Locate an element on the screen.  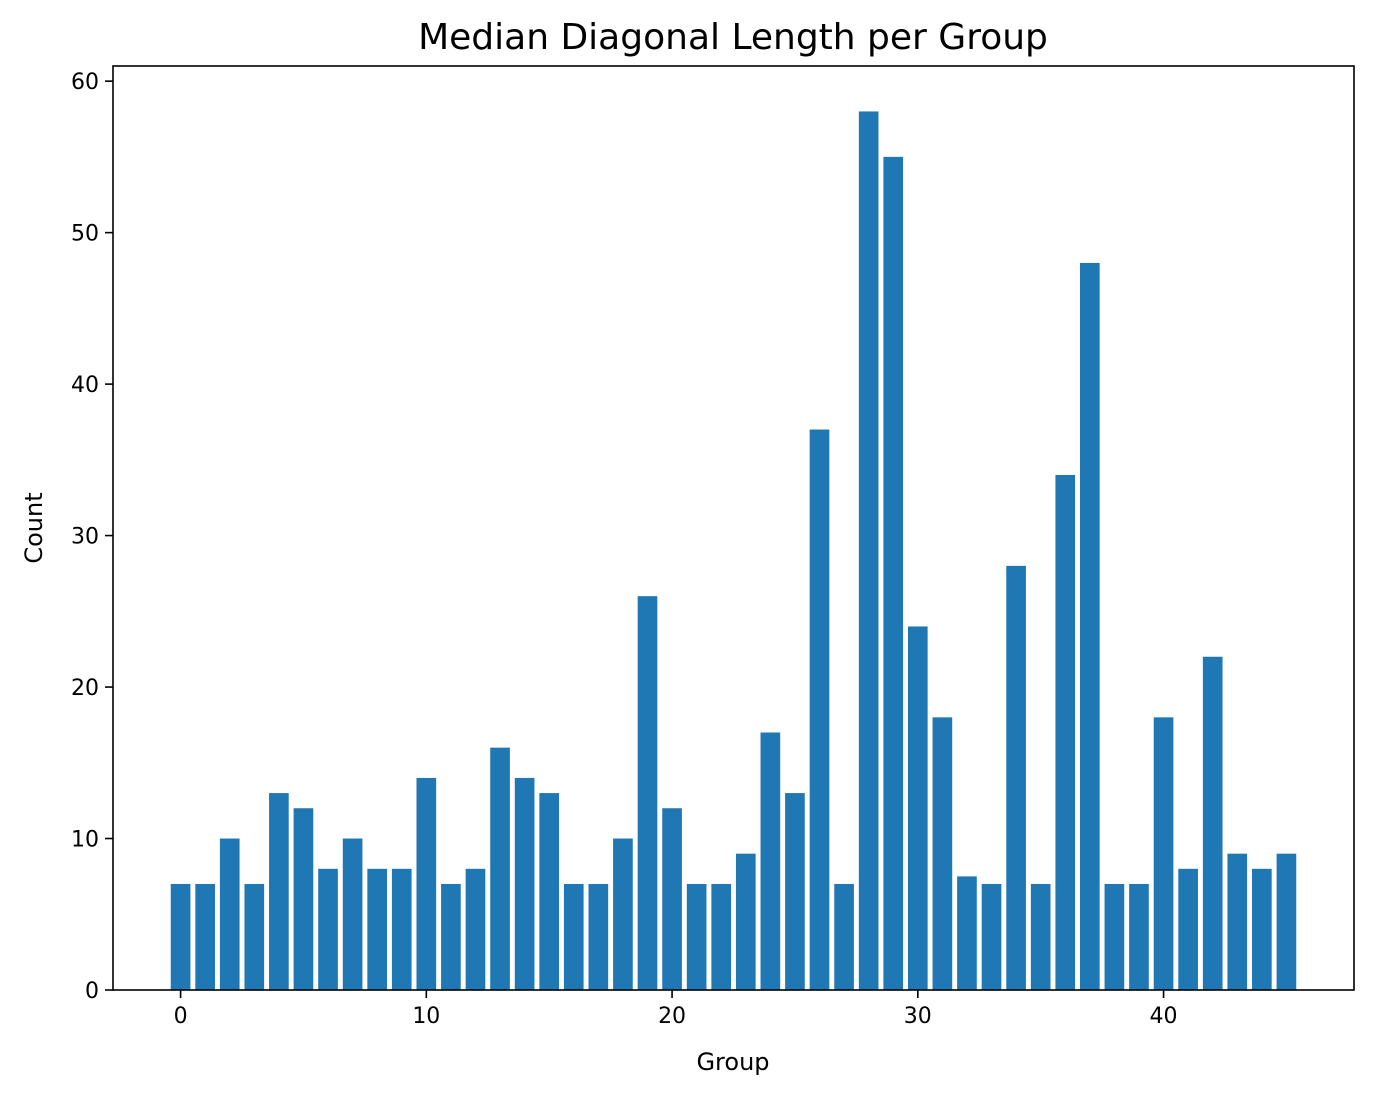
x-axis-ticks: 0 10 20 30 40 is located at coordinates (676, 1009).